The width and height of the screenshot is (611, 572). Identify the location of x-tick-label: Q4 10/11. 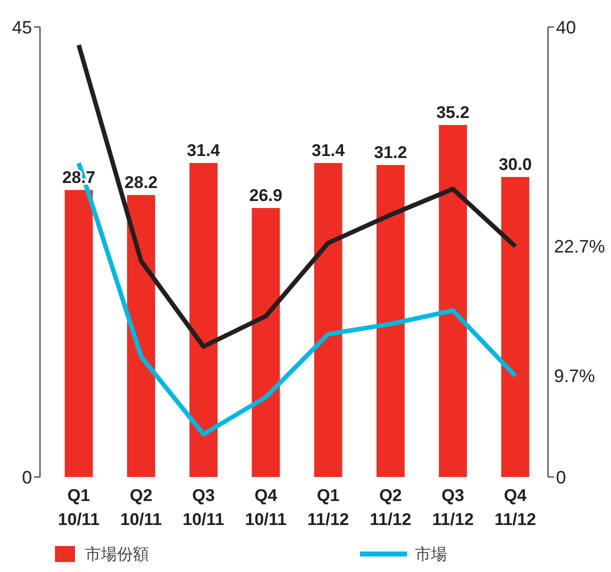
(266, 507).